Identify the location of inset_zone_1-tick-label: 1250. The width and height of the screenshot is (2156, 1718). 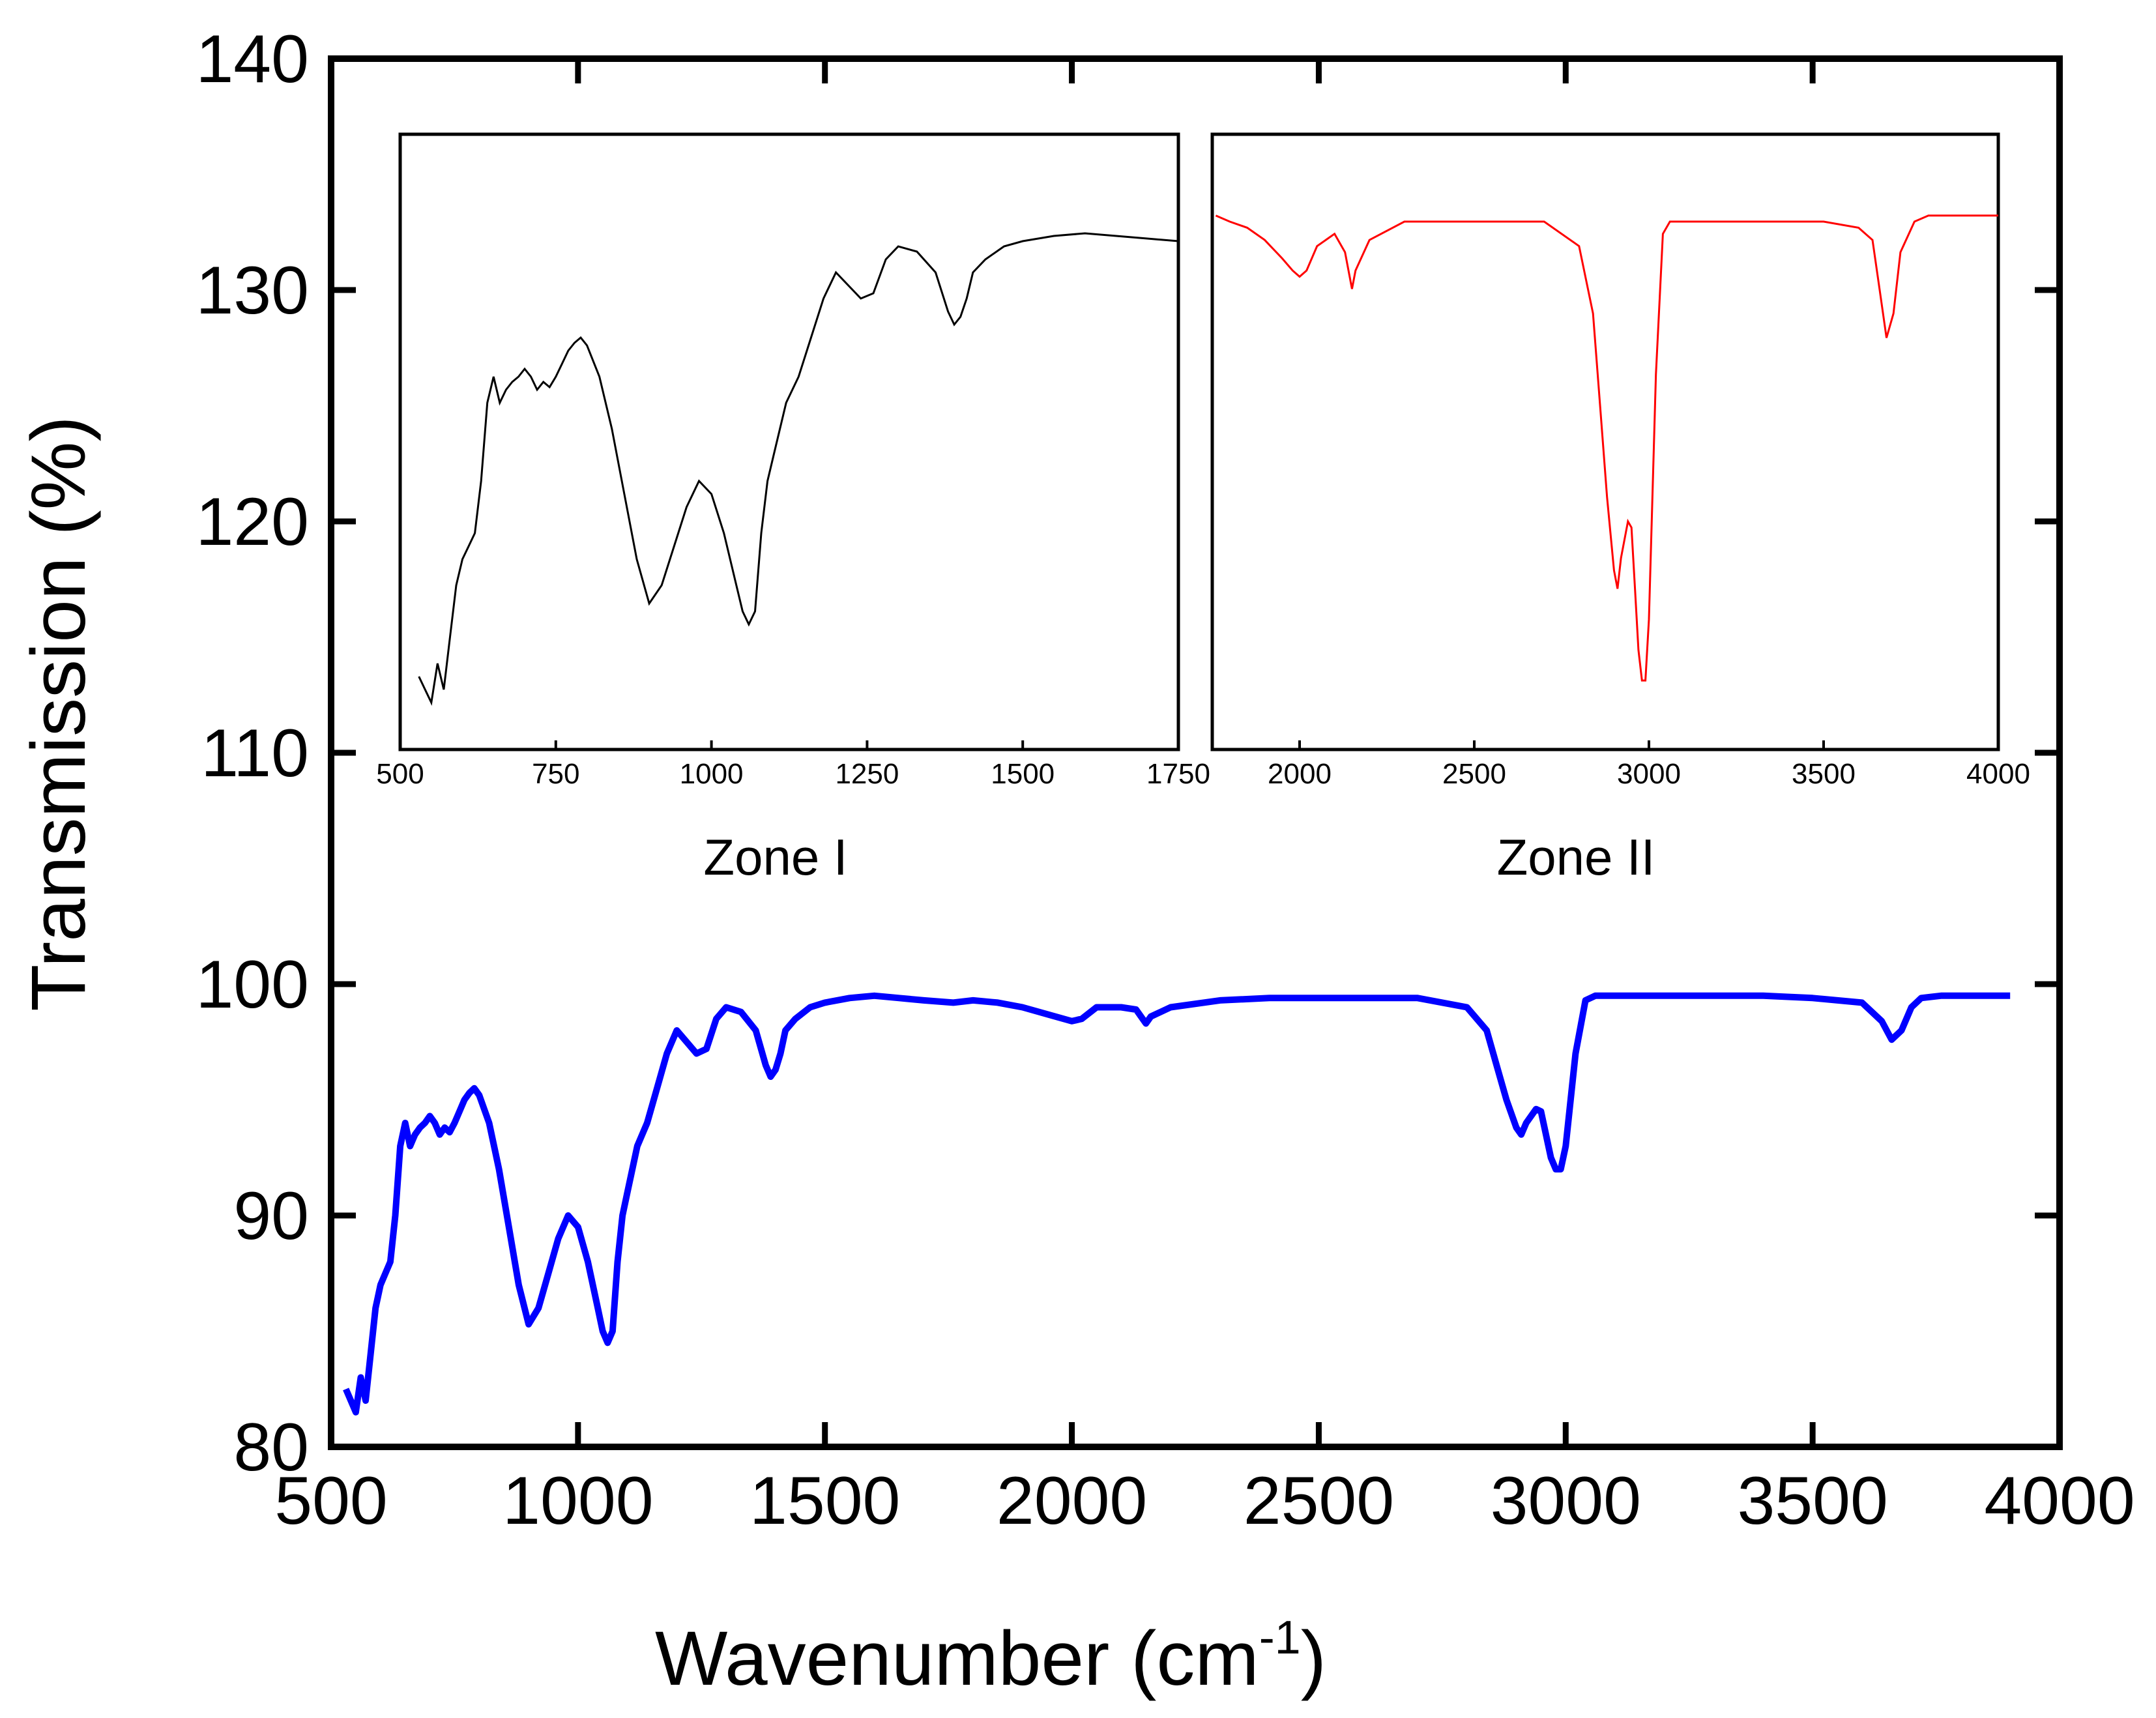
(867, 774).